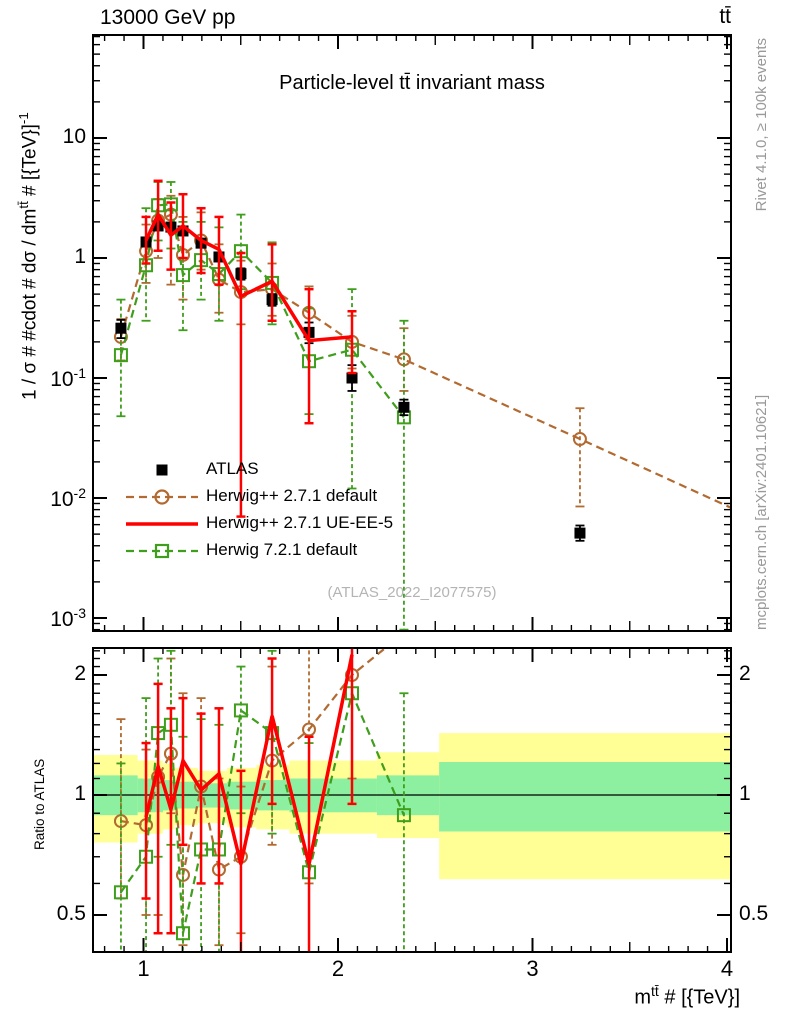 This screenshot has height=1024, width=786. I want to click on header-energy-process: 13000 GeV pp, so click(168, 17).